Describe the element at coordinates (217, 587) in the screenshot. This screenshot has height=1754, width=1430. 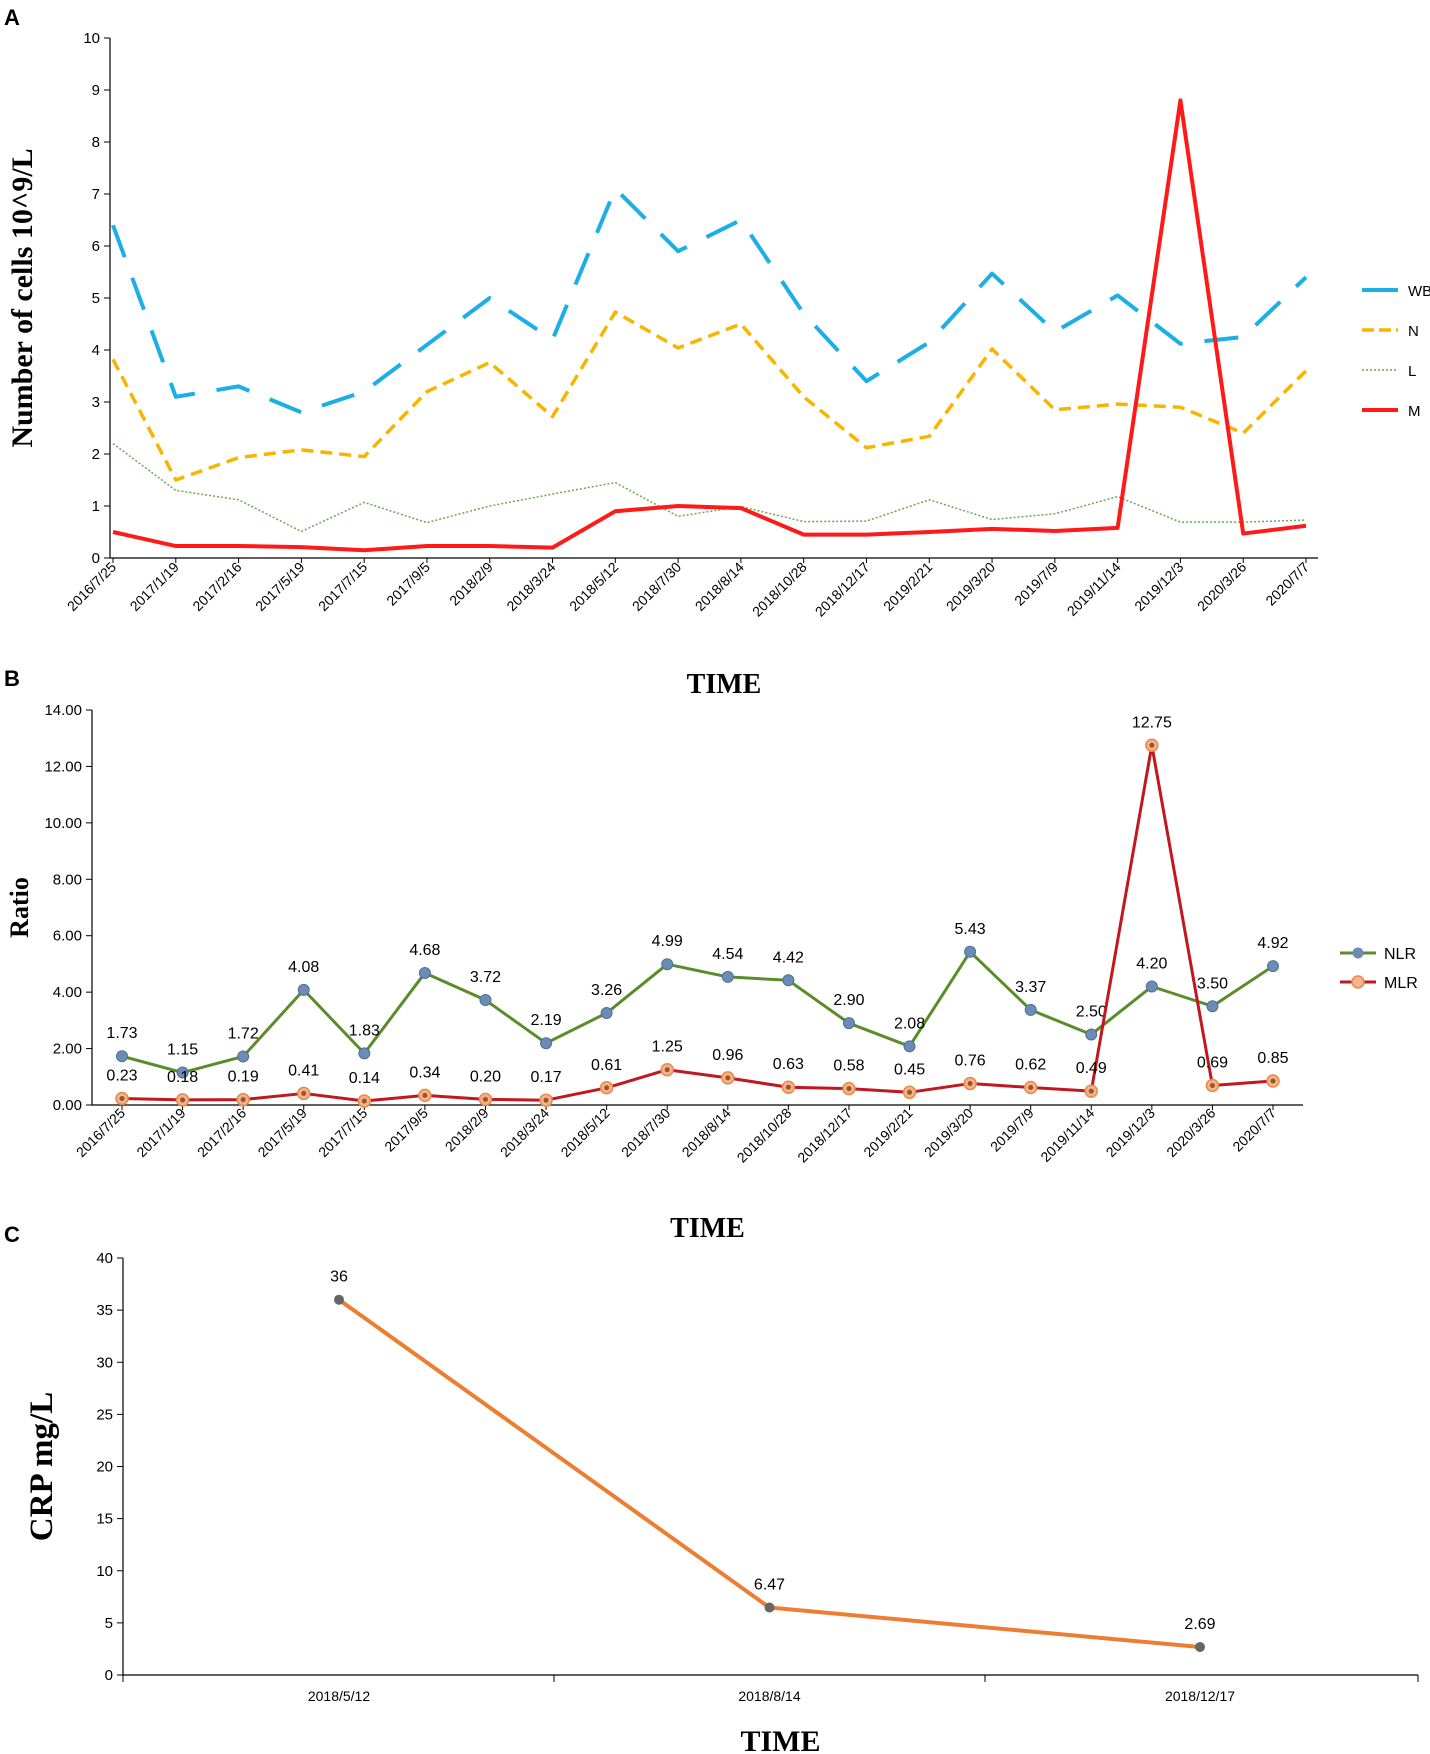
I see `x-tick-label: 2017/2/16` at that location.